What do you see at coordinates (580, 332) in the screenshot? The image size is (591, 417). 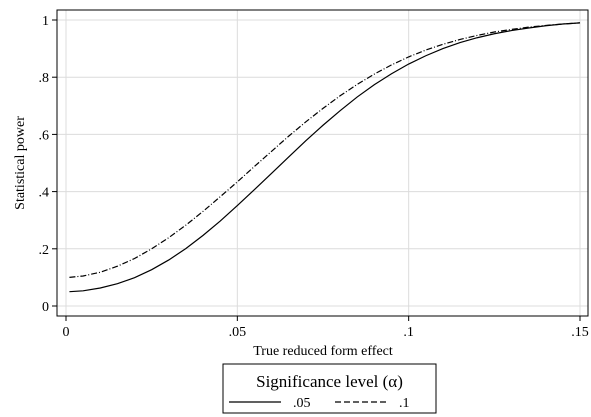 I see `x-tick-label: .15` at bounding box center [580, 332].